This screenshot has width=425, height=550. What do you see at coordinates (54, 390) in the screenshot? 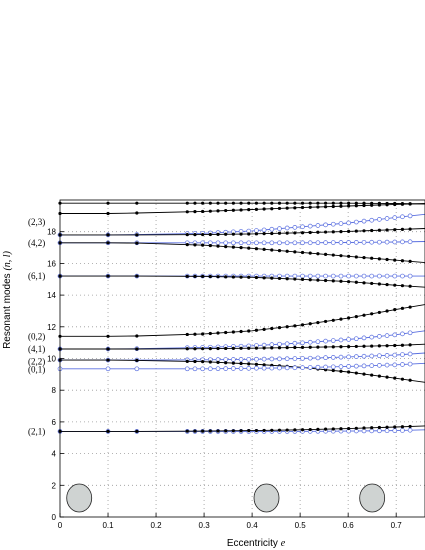
I see `y-tick-label: 8` at bounding box center [54, 390].